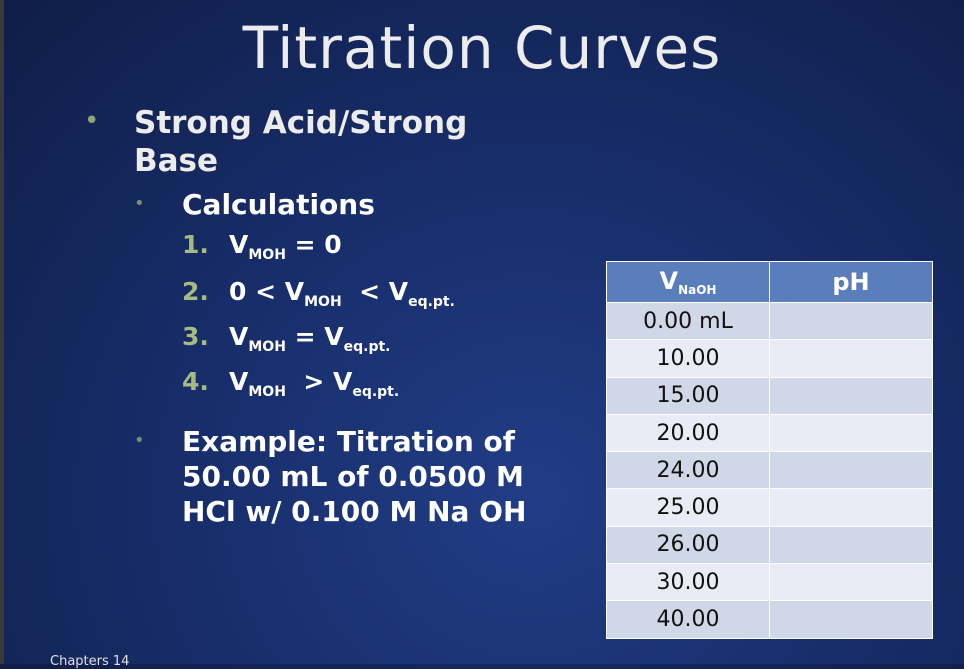 The image size is (964, 669). Describe the element at coordinates (482, 48) in the screenshot. I see `slide-title: Titration Curves` at that location.